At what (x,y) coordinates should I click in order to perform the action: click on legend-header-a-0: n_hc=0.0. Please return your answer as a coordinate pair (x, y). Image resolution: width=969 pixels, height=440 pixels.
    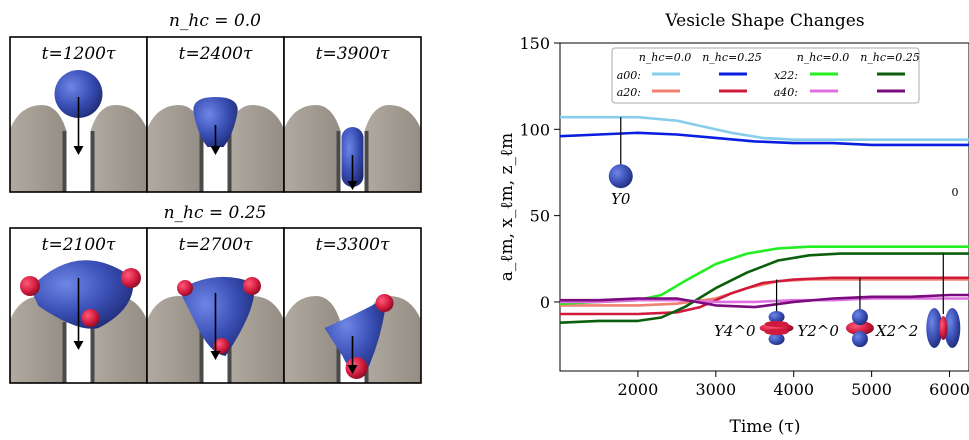
    Looking at the image, I should click on (665, 57).